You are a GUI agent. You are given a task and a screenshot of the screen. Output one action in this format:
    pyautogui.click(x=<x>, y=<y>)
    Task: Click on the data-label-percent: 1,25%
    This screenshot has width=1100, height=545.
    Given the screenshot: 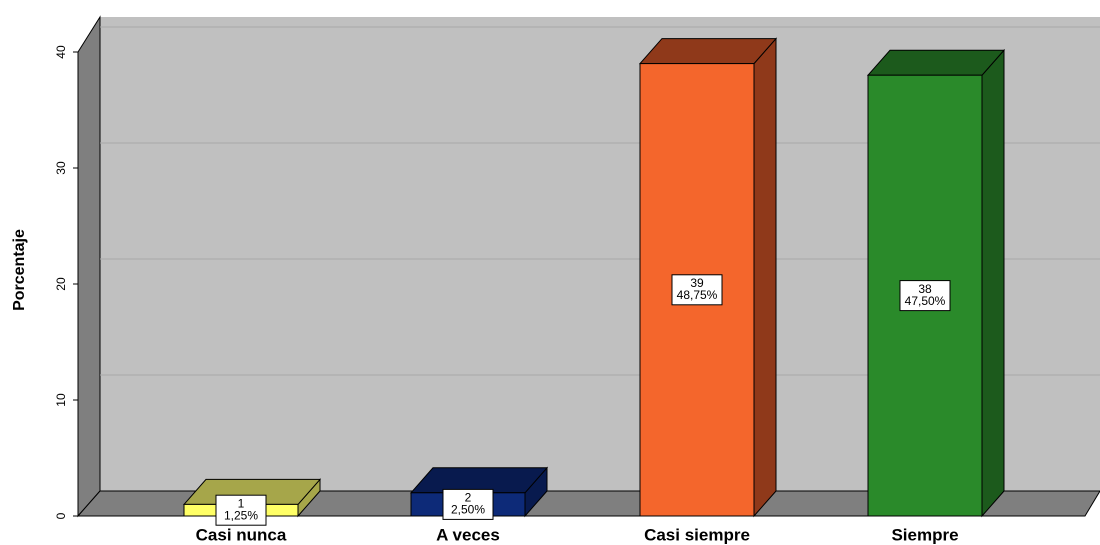 What is the action you would take?
    pyautogui.click(x=241, y=515)
    